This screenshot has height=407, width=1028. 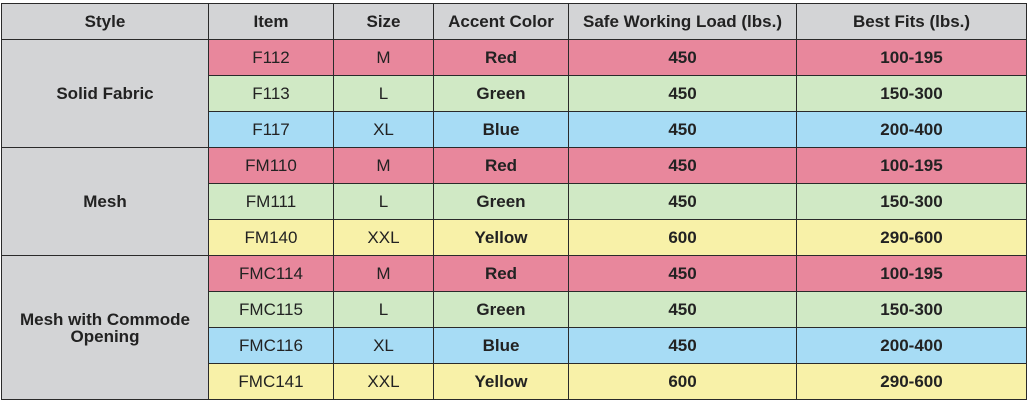 I want to click on header-style: Style, so click(x=105, y=21).